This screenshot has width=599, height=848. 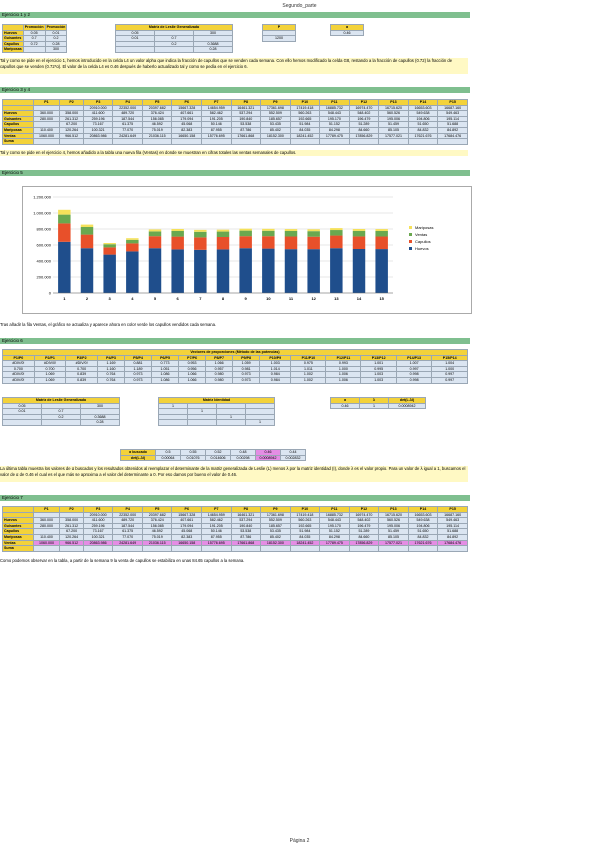 What do you see at coordinates (168, 458) in the screenshot?
I see `table-cell: 0.00064` at bounding box center [168, 458].